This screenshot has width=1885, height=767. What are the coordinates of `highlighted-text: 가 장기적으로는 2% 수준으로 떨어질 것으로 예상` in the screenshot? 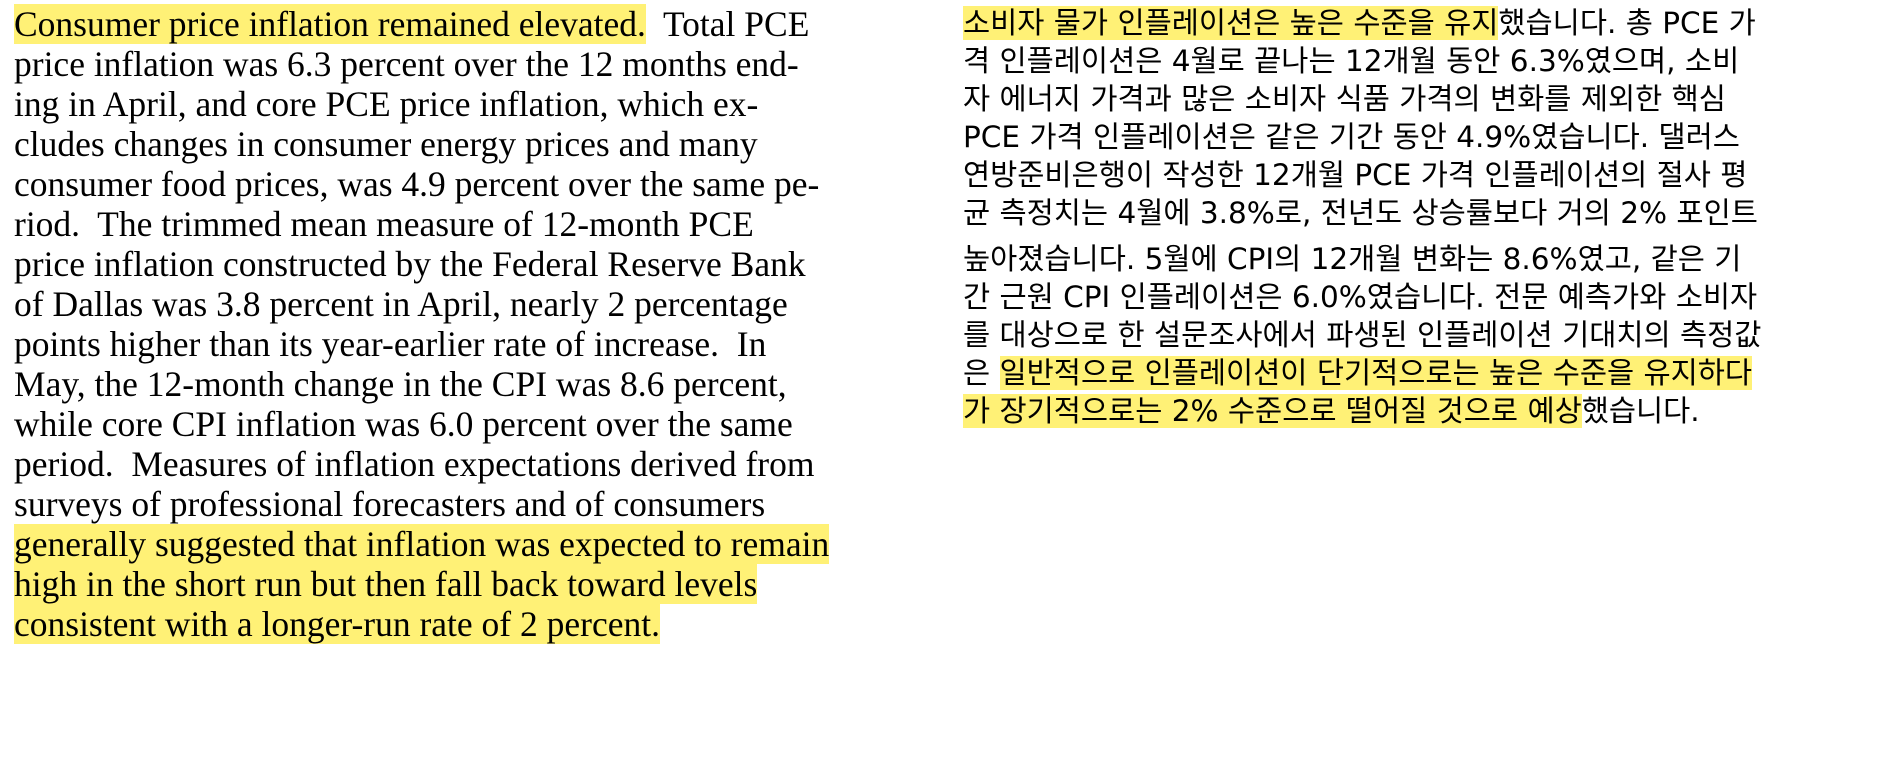 It's located at (1272, 411).